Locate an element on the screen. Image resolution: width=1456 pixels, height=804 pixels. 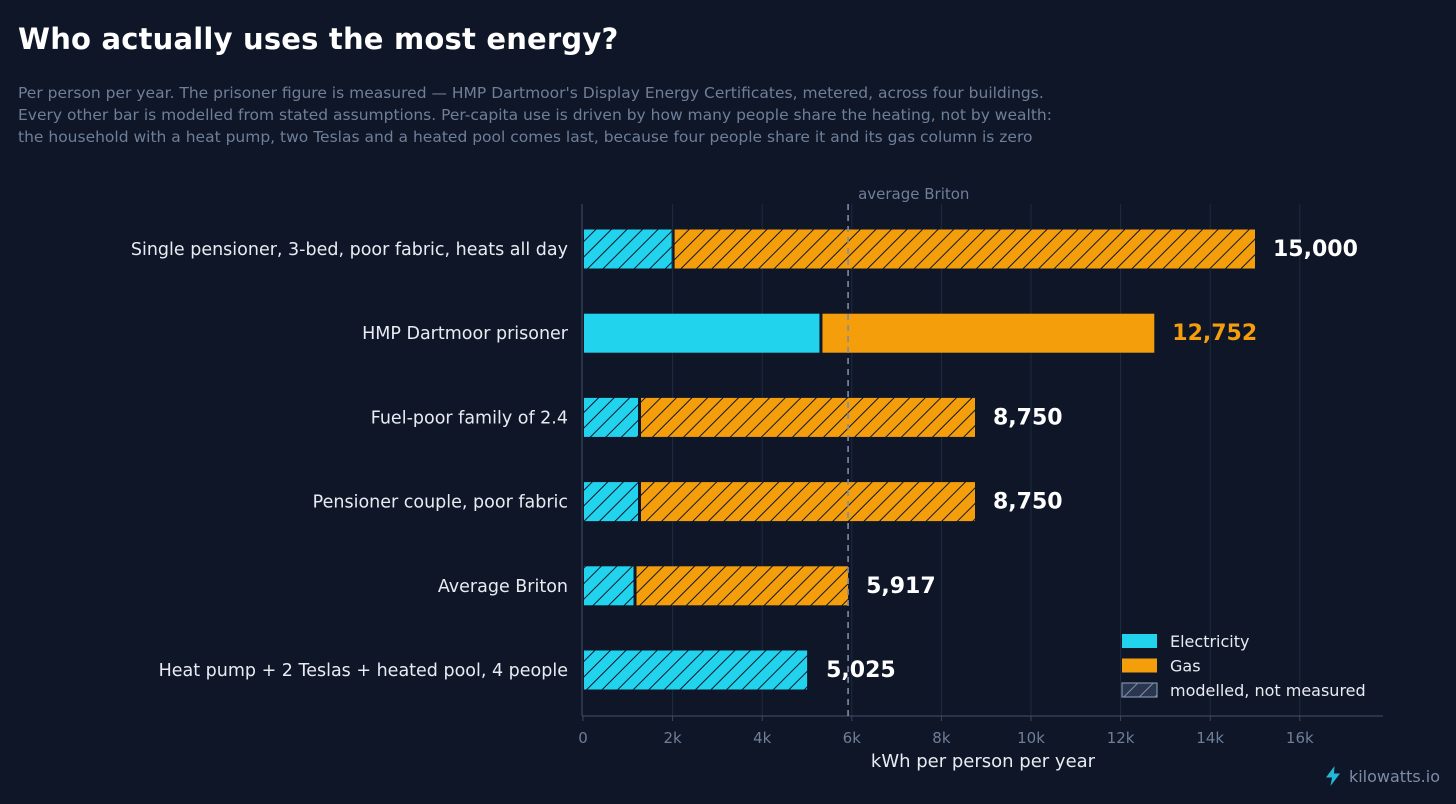
brand: kilowatts.io is located at coordinates (1382, 776).